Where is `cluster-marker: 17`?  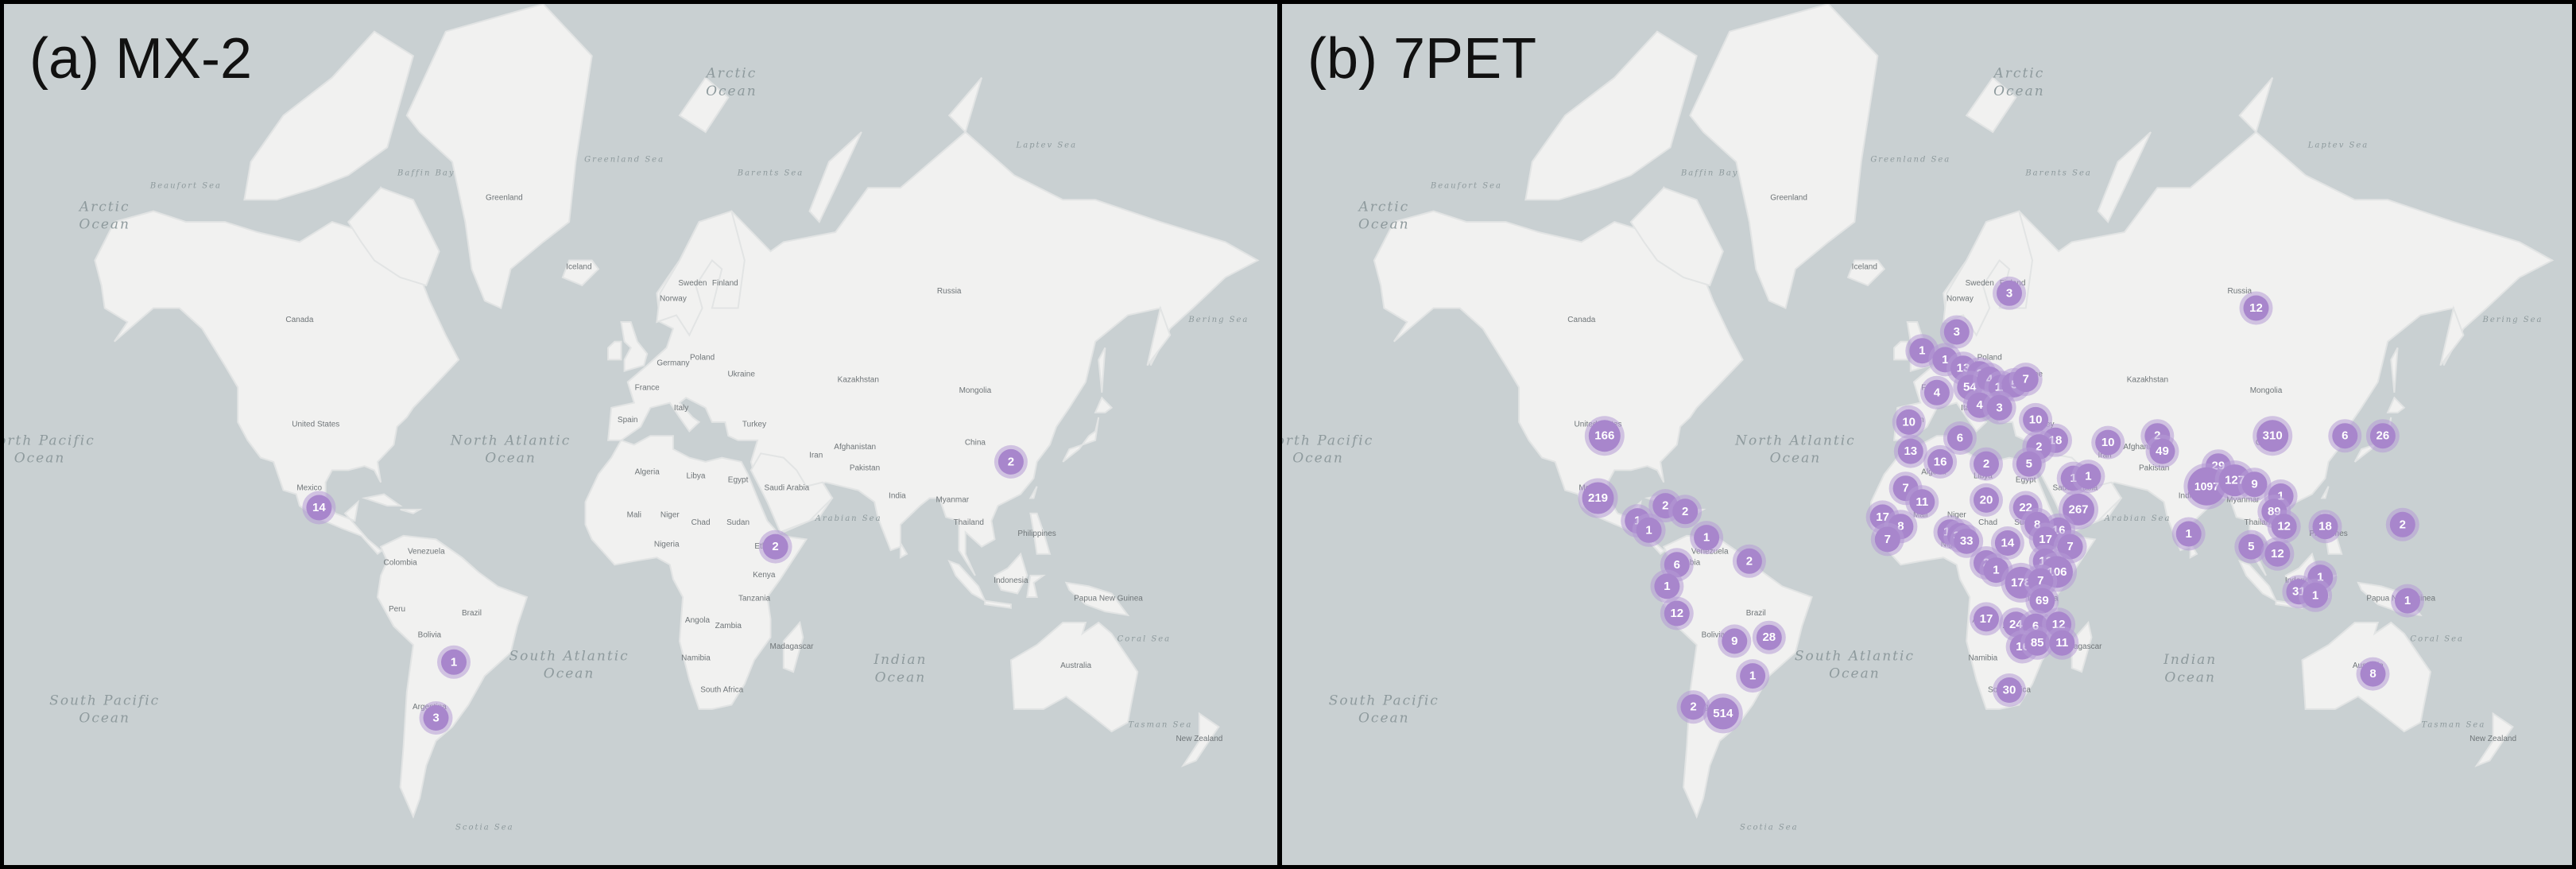
cluster-marker: 17 is located at coordinates (1987, 619).